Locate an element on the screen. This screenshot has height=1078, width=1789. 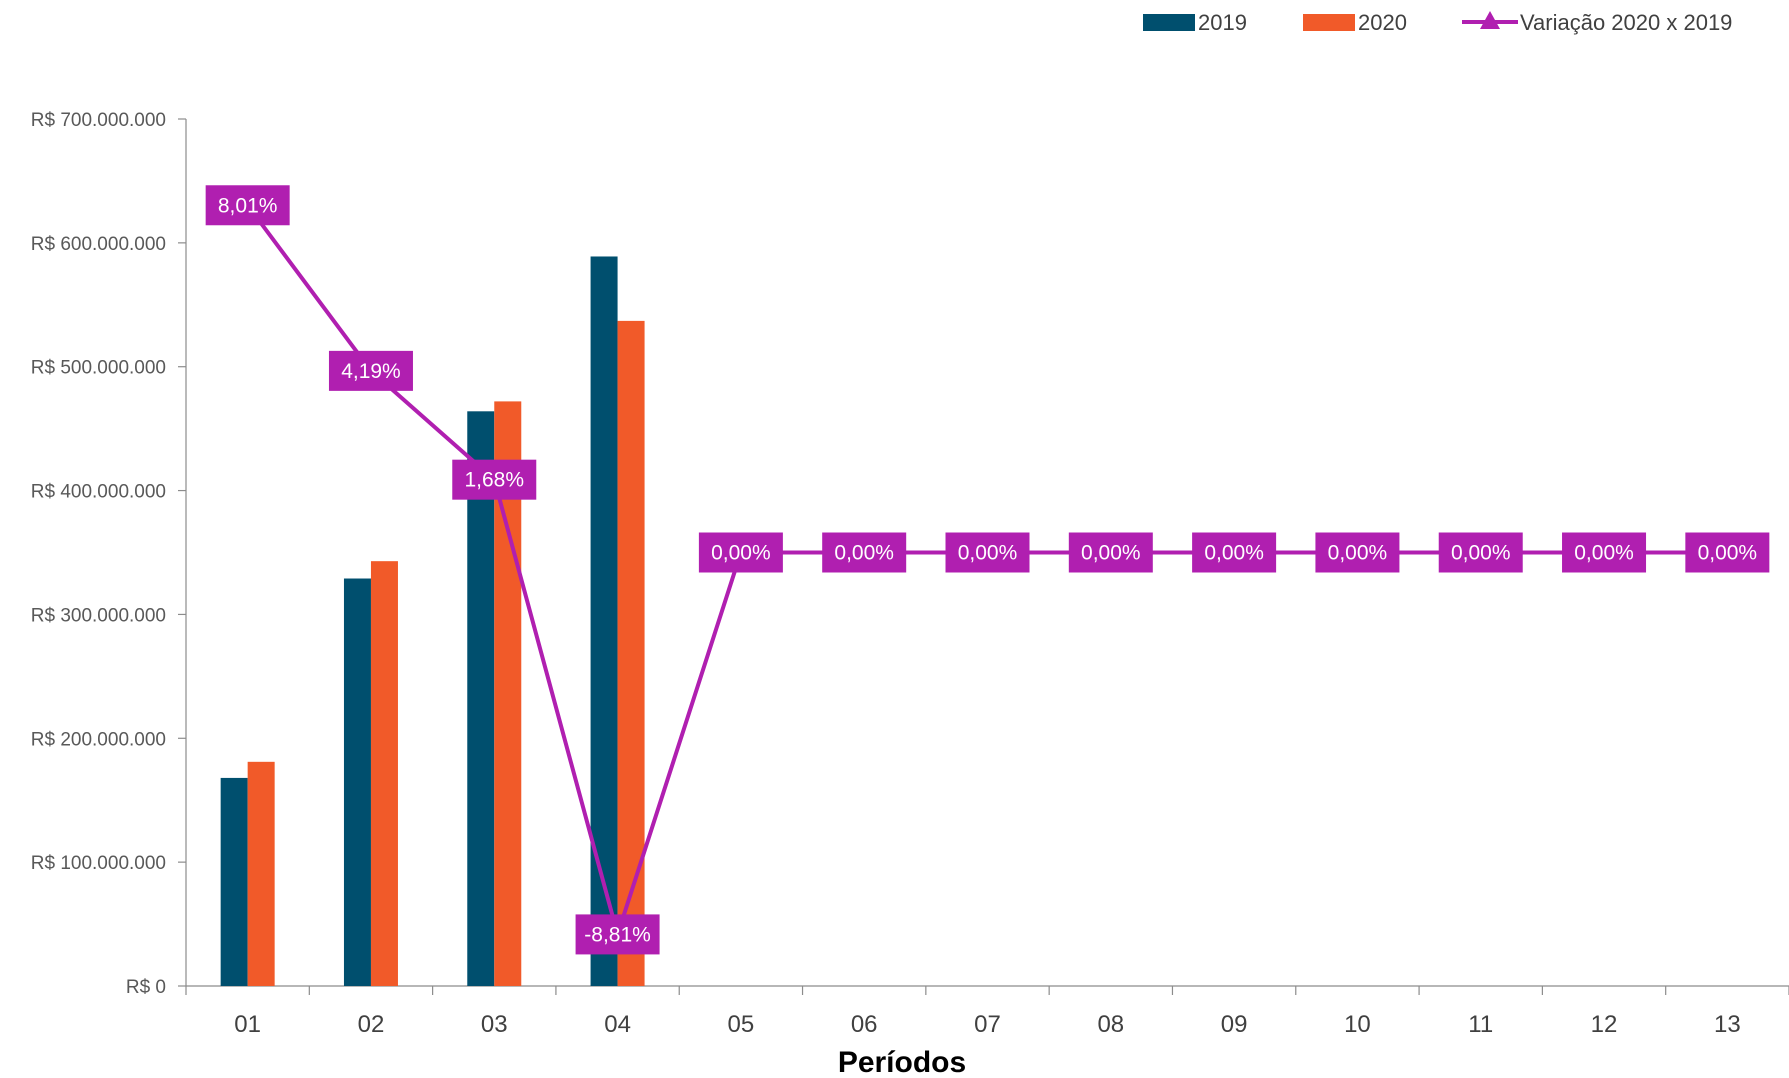
data-label-03: 1,68% is located at coordinates (494, 480).